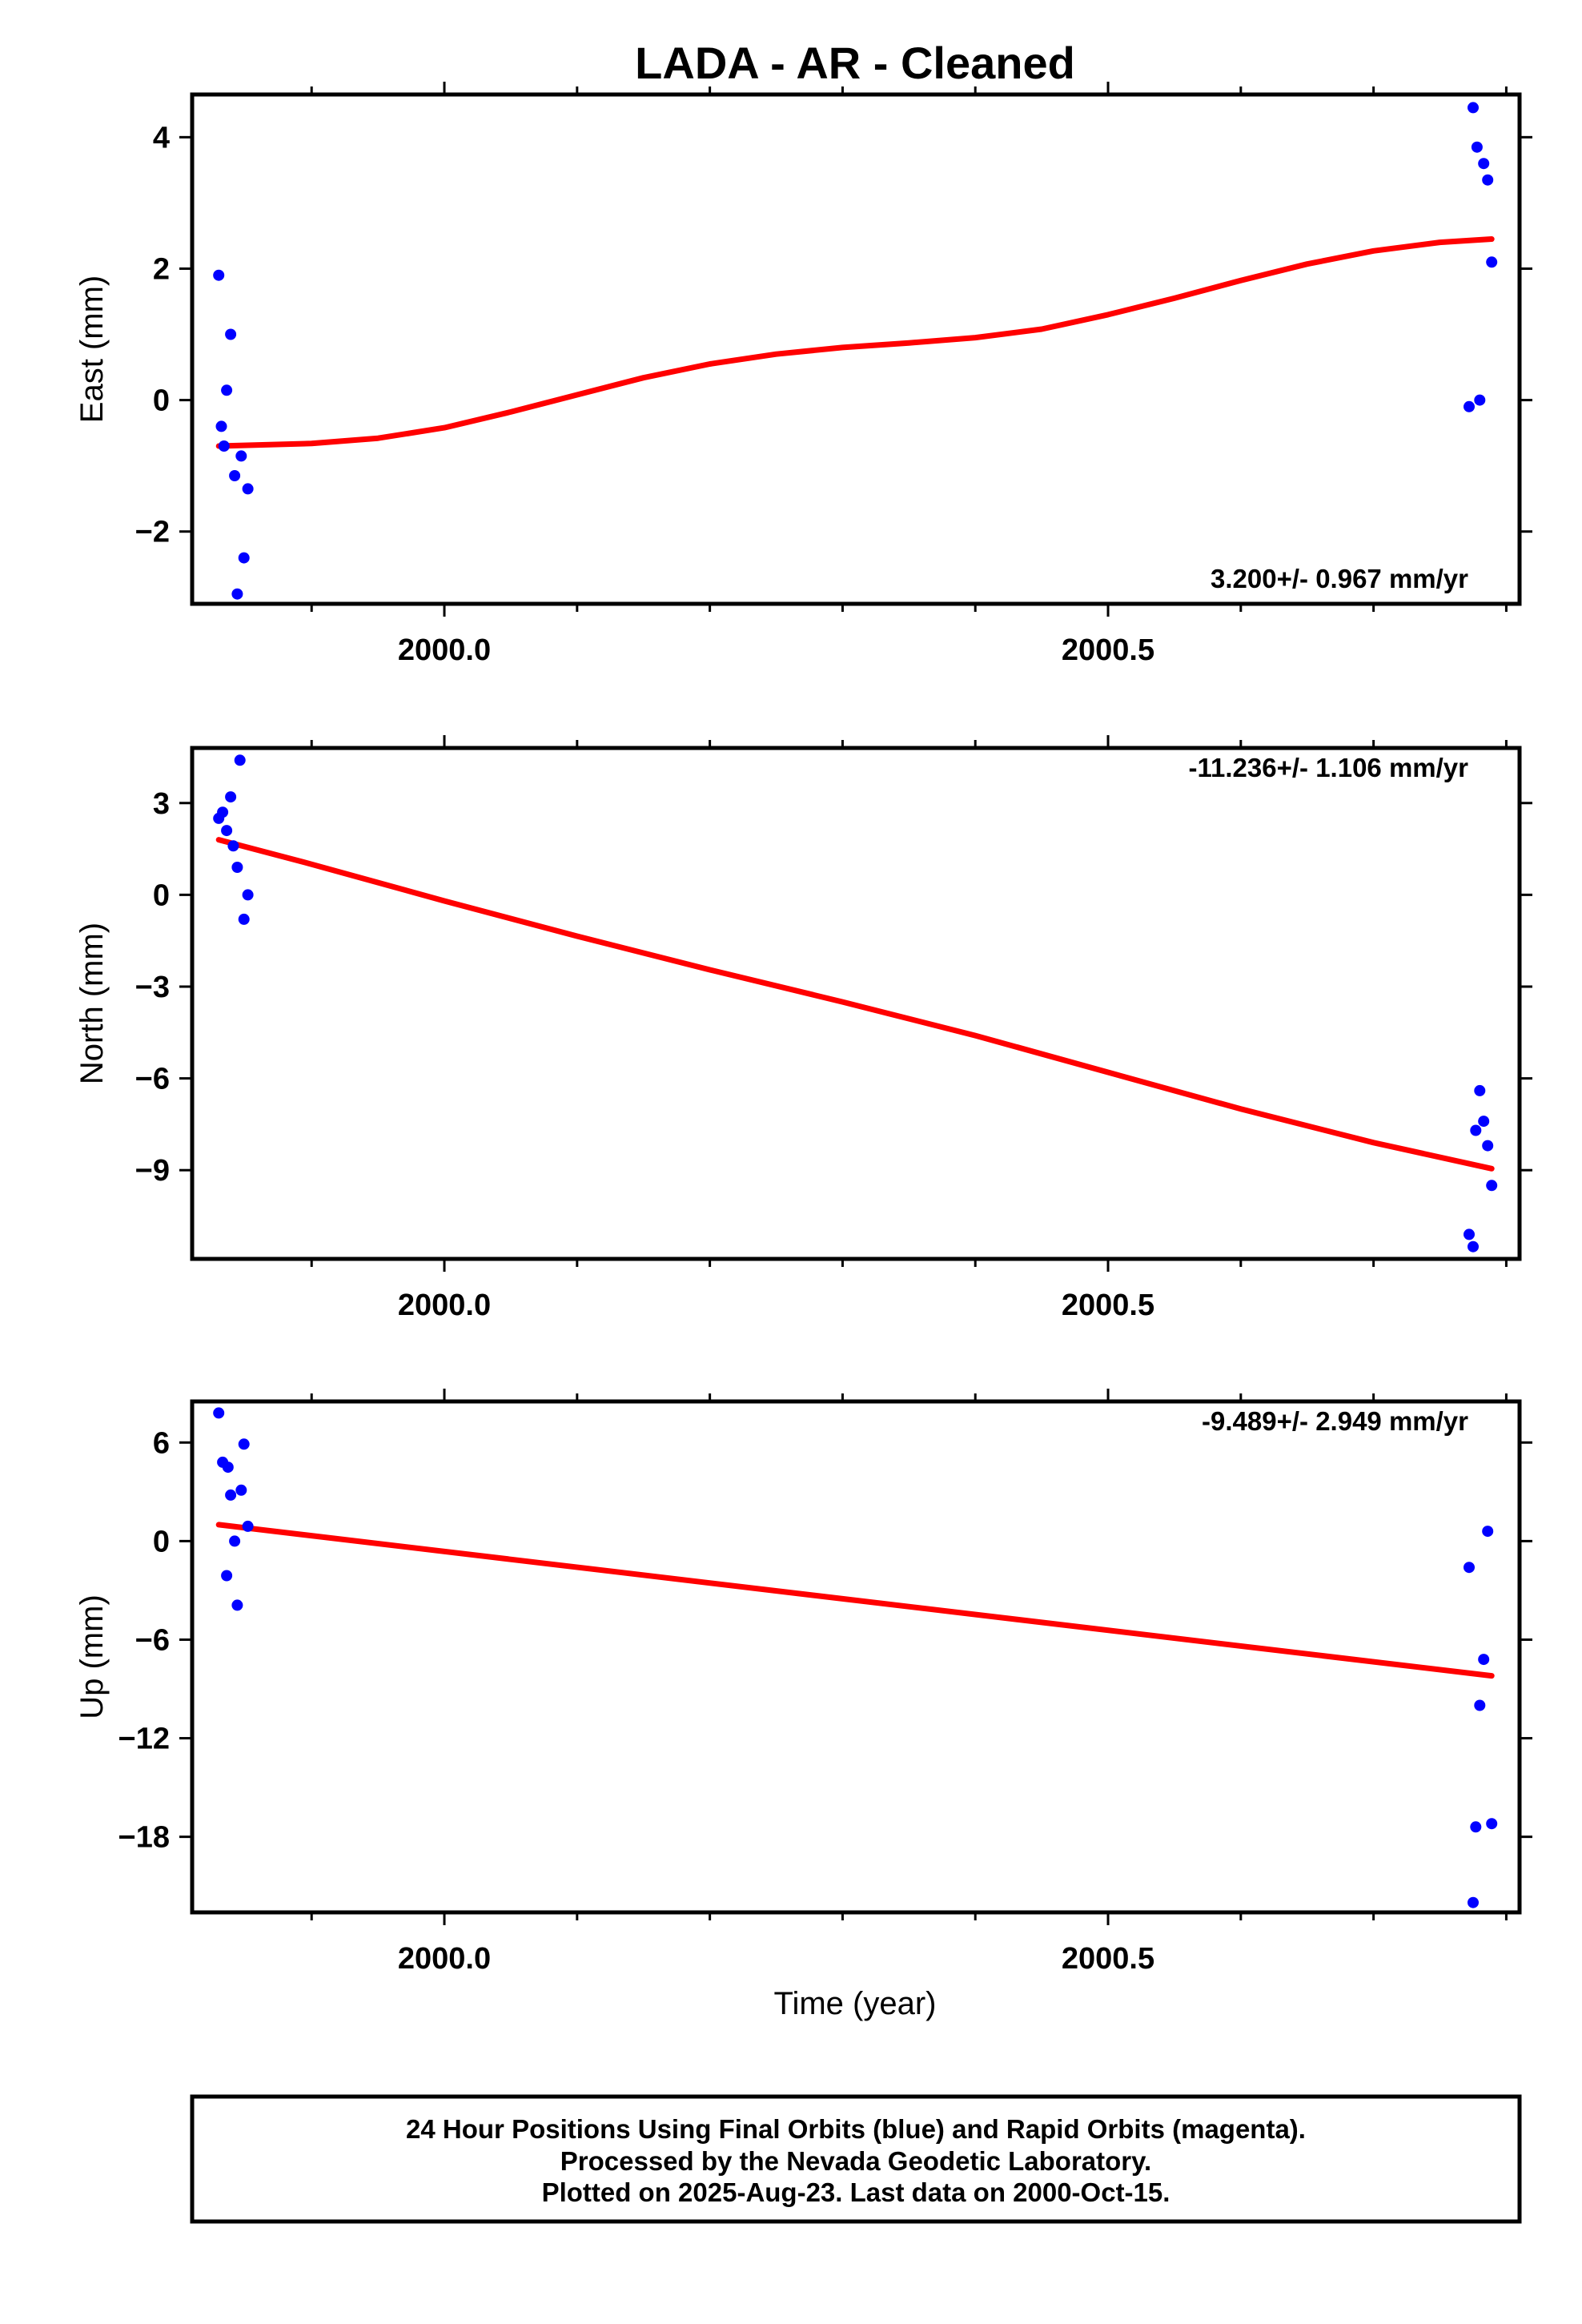 The image size is (1582, 2324). What do you see at coordinates (161, 895) in the screenshot?
I see `north-y-tick-label: 0` at bounding box center [161, 895].